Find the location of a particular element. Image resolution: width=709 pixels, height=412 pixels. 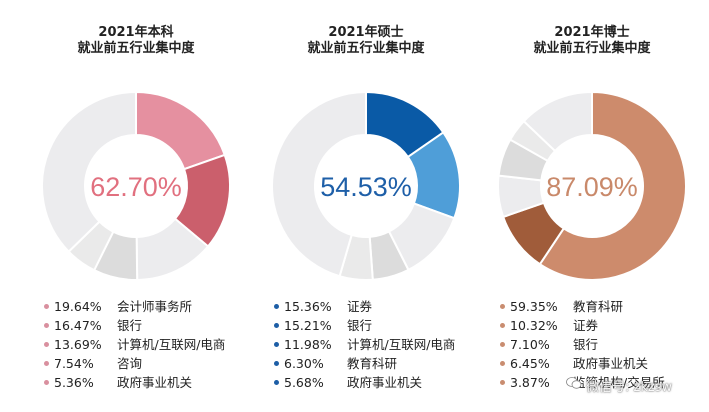

chart-title-line-1: 2021年本科 is located at coordinates (136, 32).